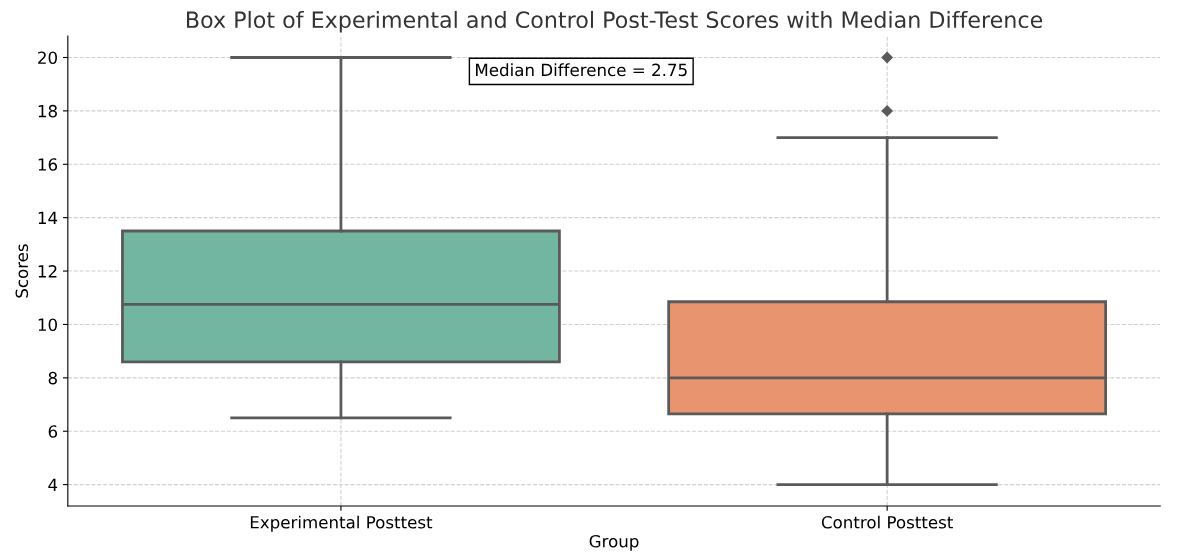  Describe the element at coordinates (22, 271) in the screenshot. I see `y-axis-title: Scores` at that location.